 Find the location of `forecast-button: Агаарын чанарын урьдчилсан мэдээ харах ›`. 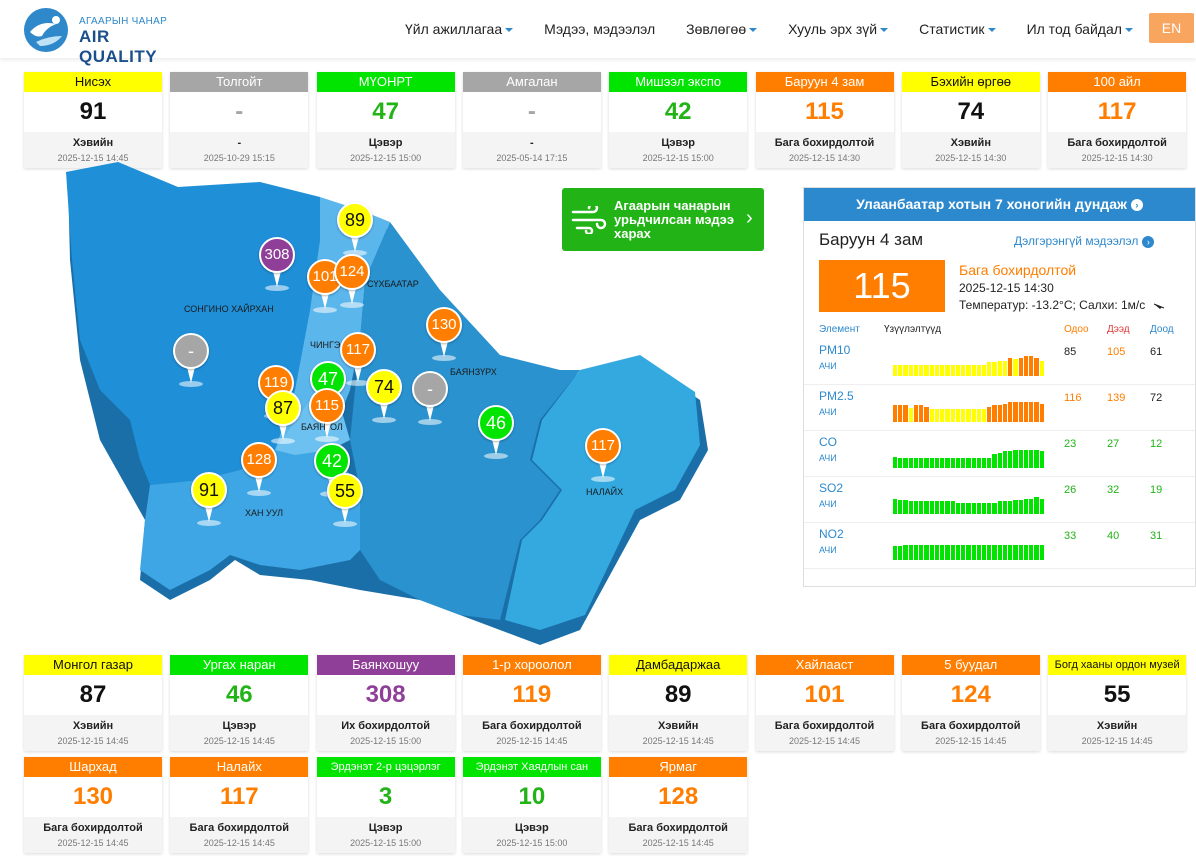

forecast-button: Агаарын чанарын урьдчилсан мэдээ харах › is located at coordinates (663, 219).